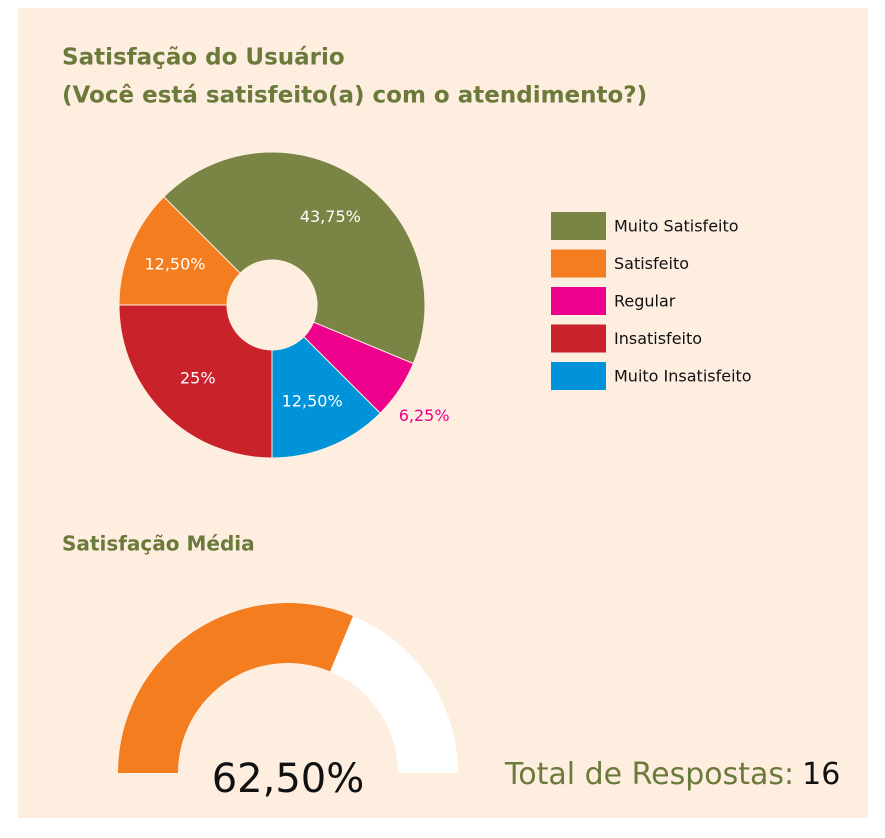  What do you see at coordinates (394, 694) in the screenshot?
I see `gauge-track` at bounding box center [394, 694].